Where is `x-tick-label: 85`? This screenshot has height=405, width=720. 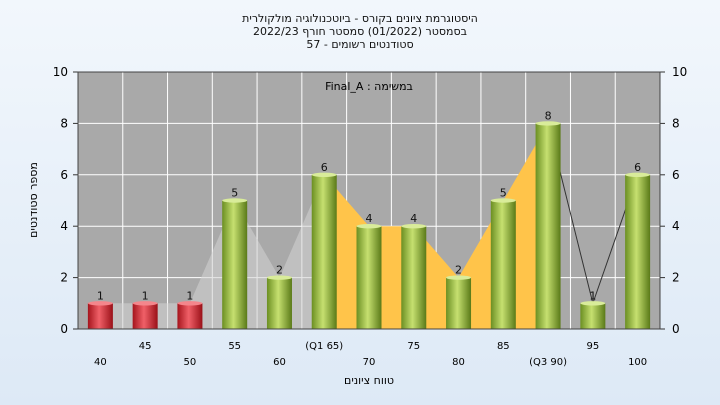 x-tick-label: 85 is located at coordinates (503, 346).